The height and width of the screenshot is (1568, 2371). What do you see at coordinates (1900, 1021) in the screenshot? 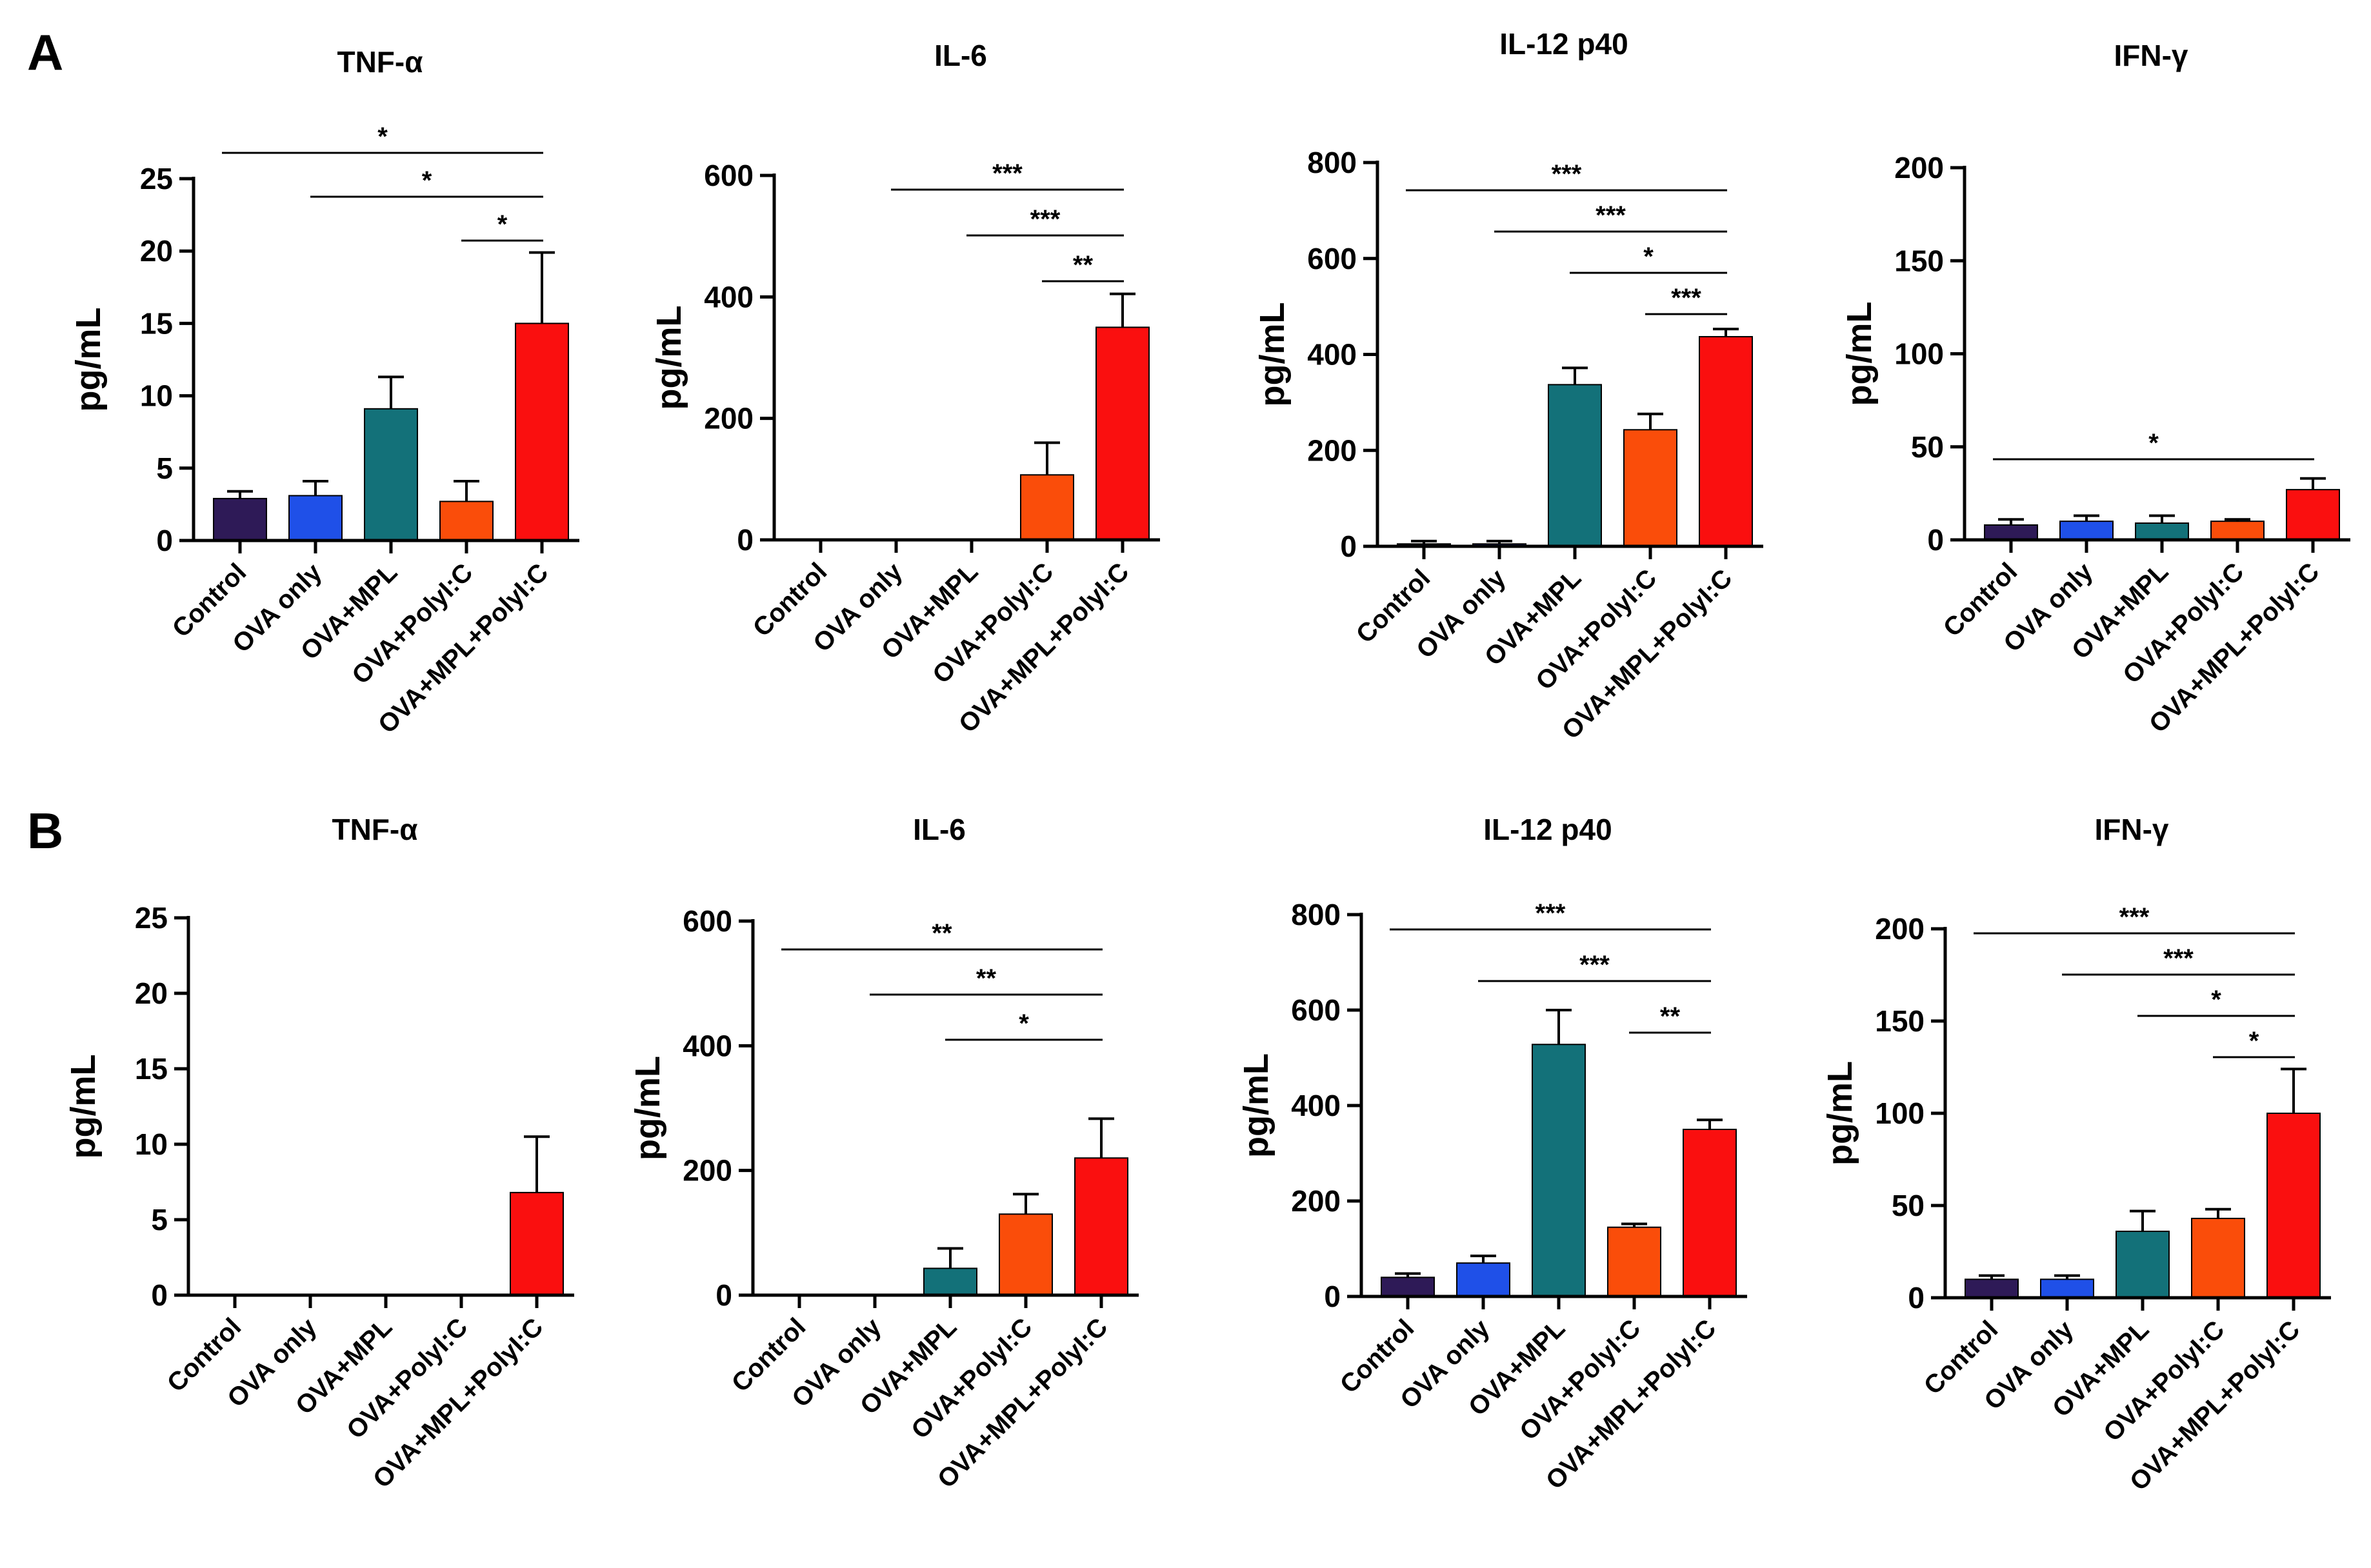
I see `y-tick-label: 150` at bounding box center [1900, 1021].